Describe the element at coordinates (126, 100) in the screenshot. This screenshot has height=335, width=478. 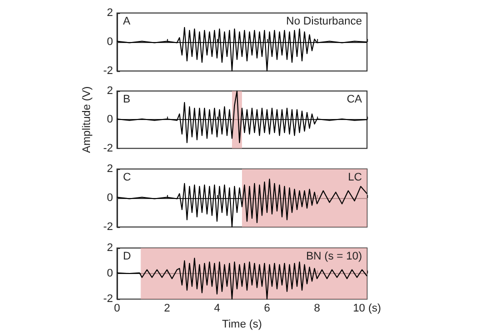
I see `annotation: B` at that location.